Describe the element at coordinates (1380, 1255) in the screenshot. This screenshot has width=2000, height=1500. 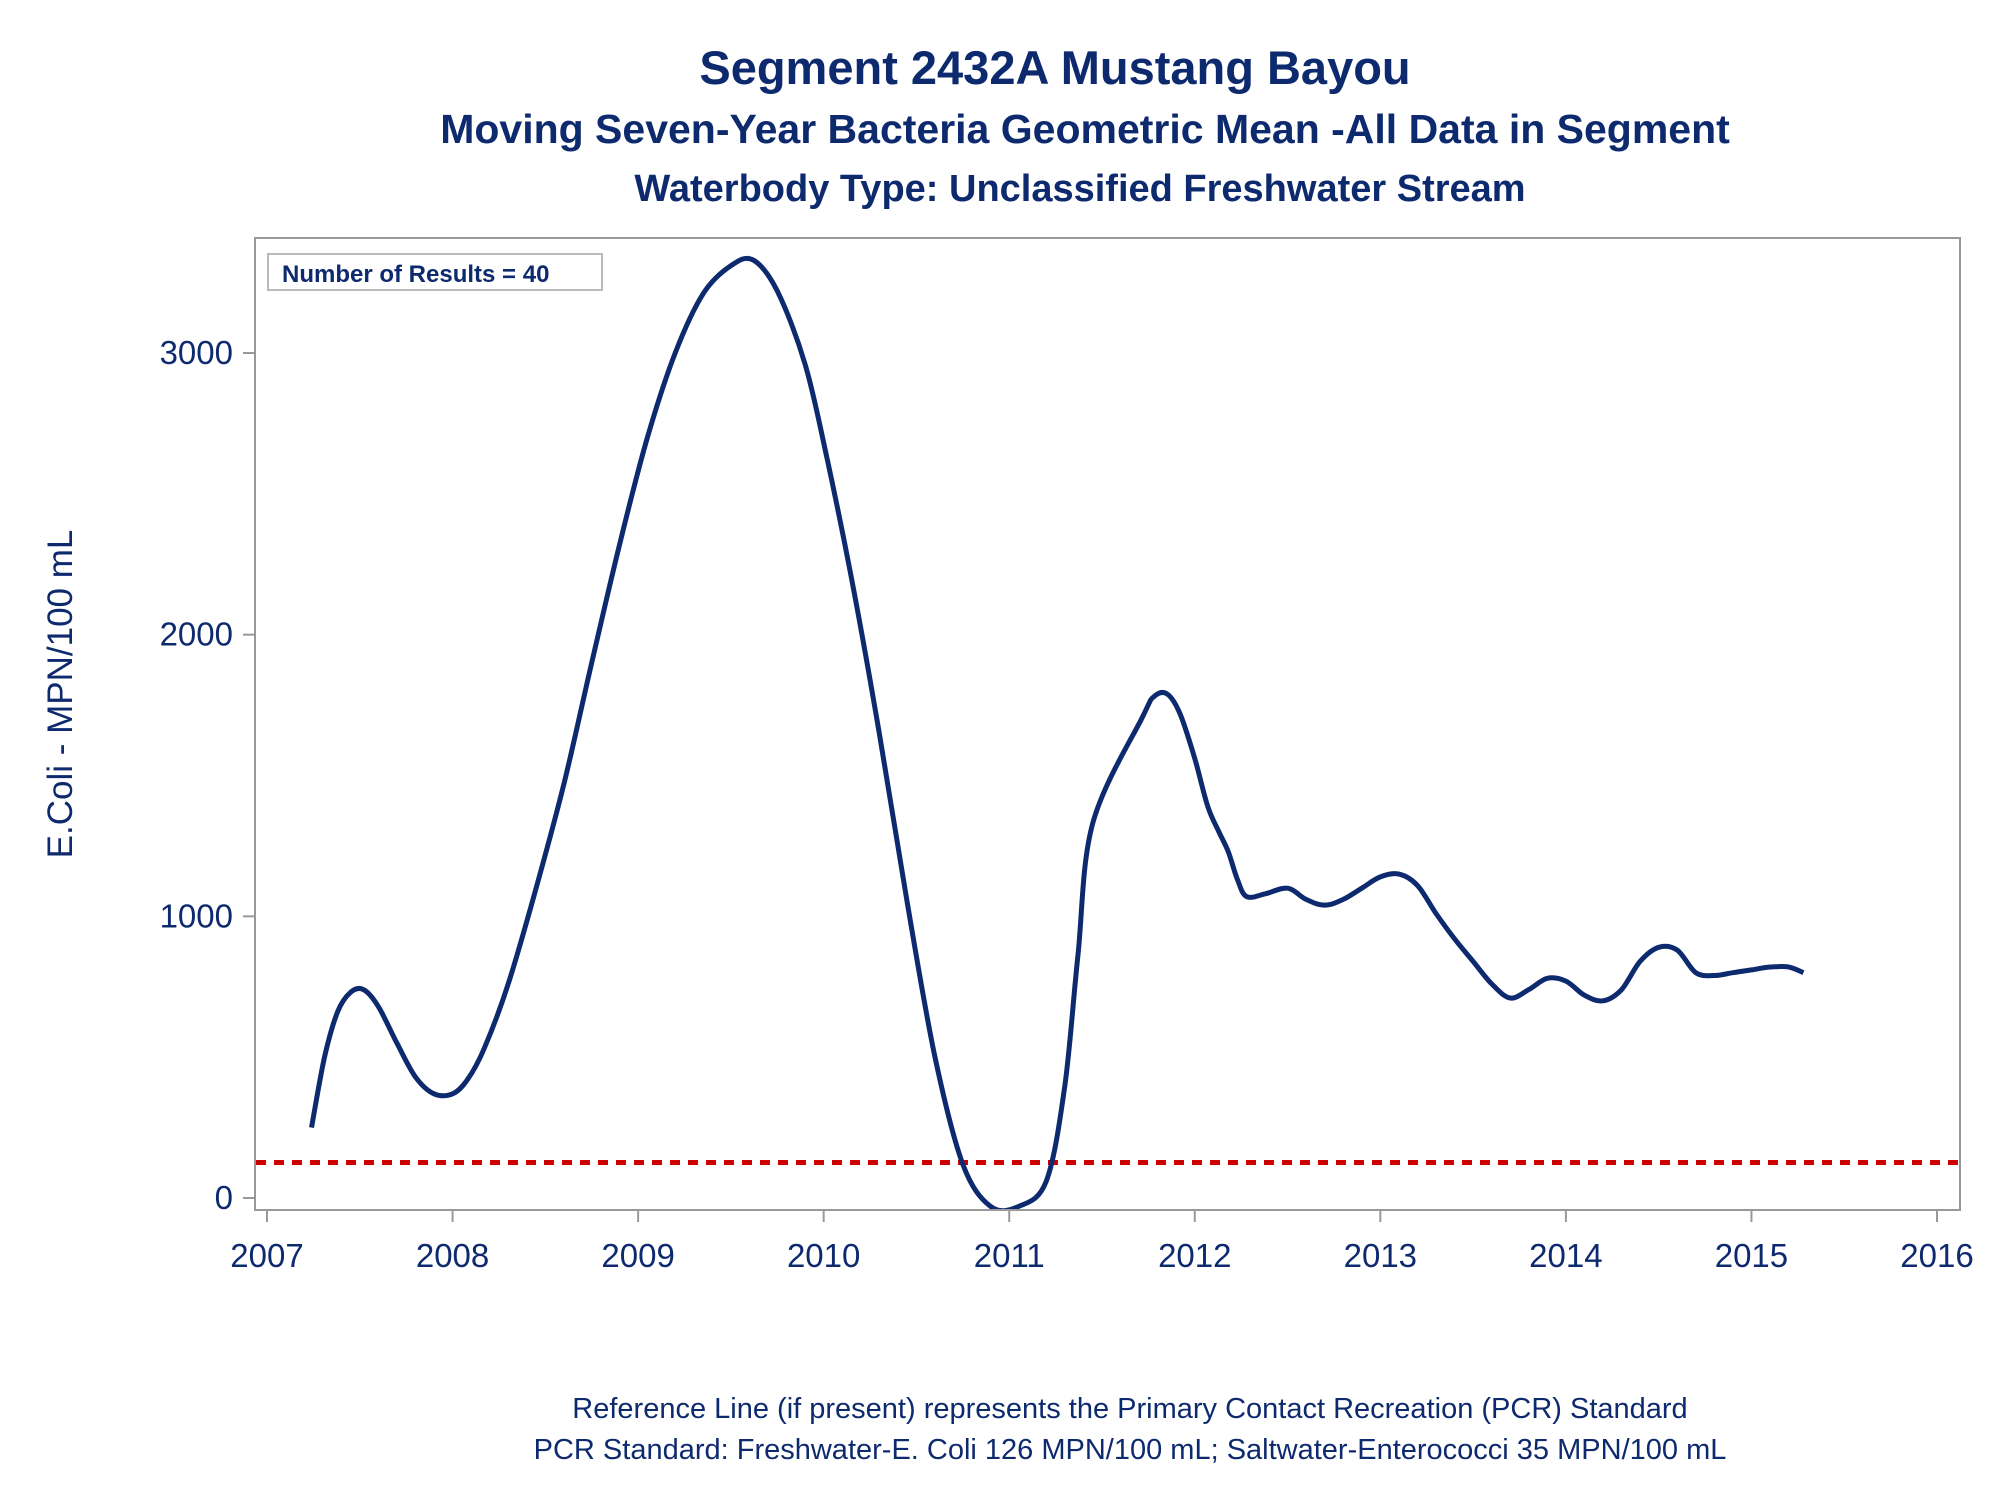
I see `x-tick-label: 2013` at that location.